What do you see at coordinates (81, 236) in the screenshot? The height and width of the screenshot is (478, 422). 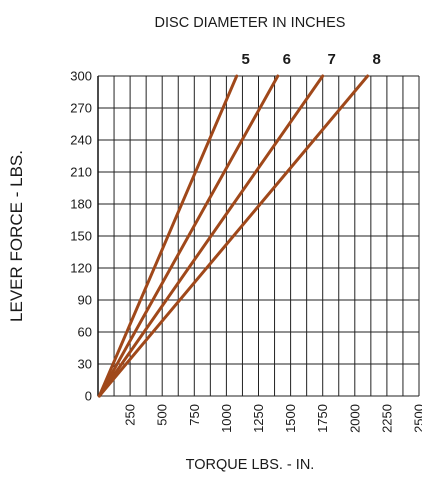 I see `y-tick-label: 150` at bounding box center [81, 236].